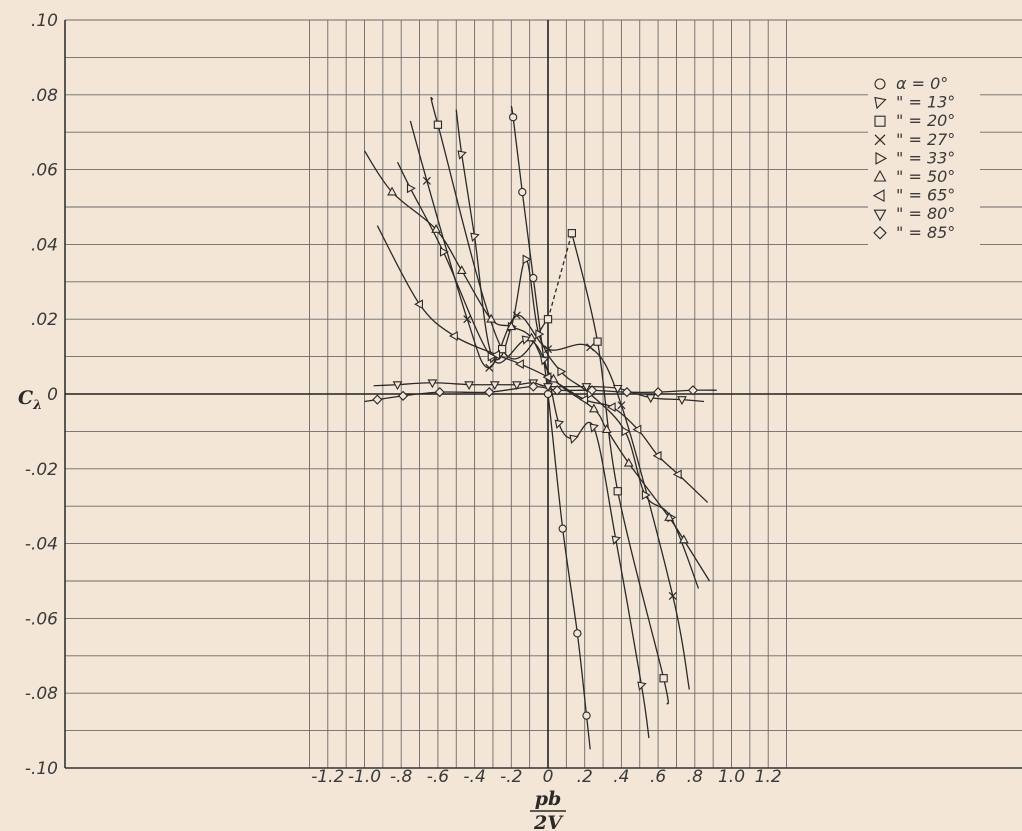  Describe the element at coordinates (548, 821) in the screenshot. I see `x-axis-label-denominator: 2V` at that location.